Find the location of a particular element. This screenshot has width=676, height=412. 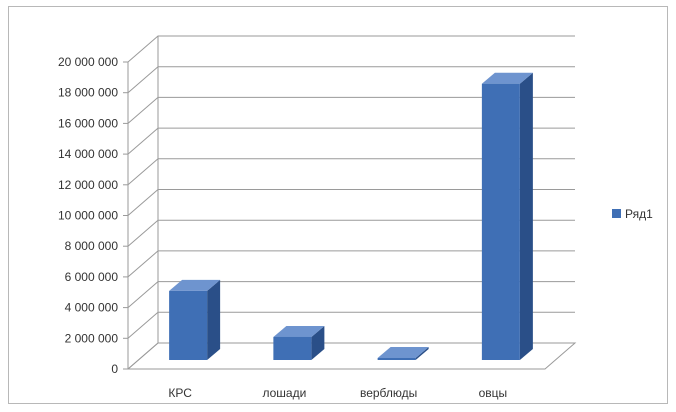

floor is located at coordinates (351, 356).